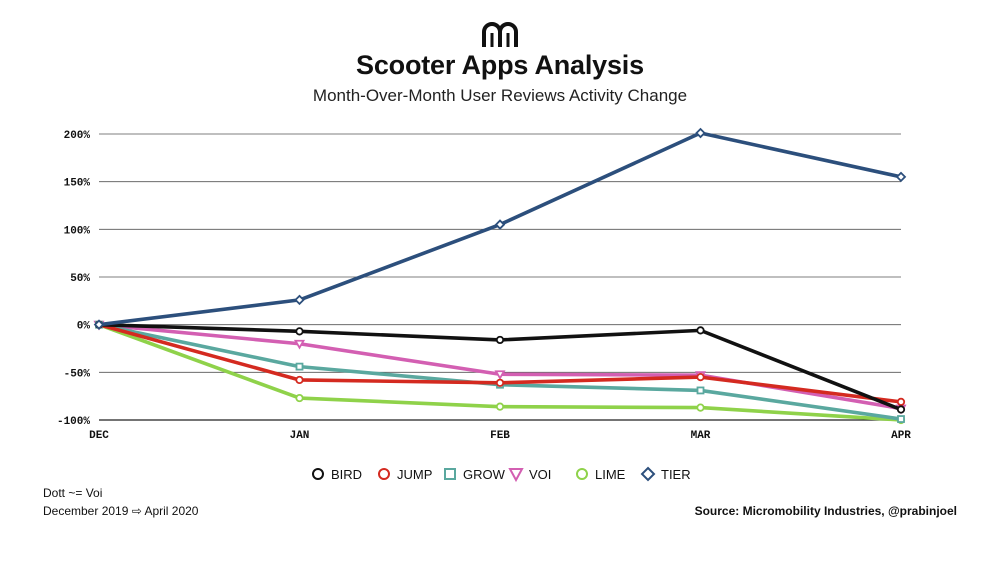 This screenshot has width=1000, height=563. What do you see at coordinates (701, 436) in the screenshot?
I see `x-tick-label: MAR` at bounding box center [701, 436].